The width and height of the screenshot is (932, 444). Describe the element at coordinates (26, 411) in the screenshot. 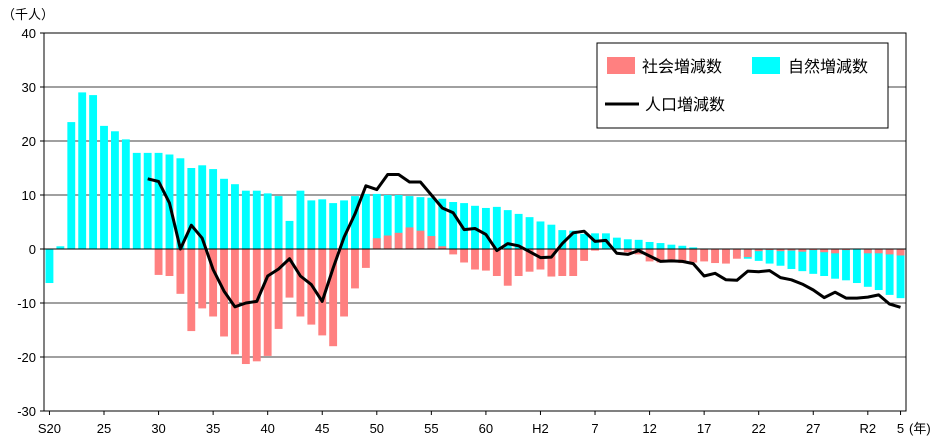

I see `y-tick-label: -30` at that location.